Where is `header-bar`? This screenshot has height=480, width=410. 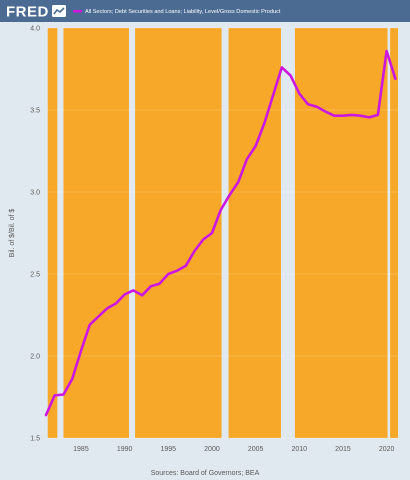
header-bar is located at coordinates (205, 11).